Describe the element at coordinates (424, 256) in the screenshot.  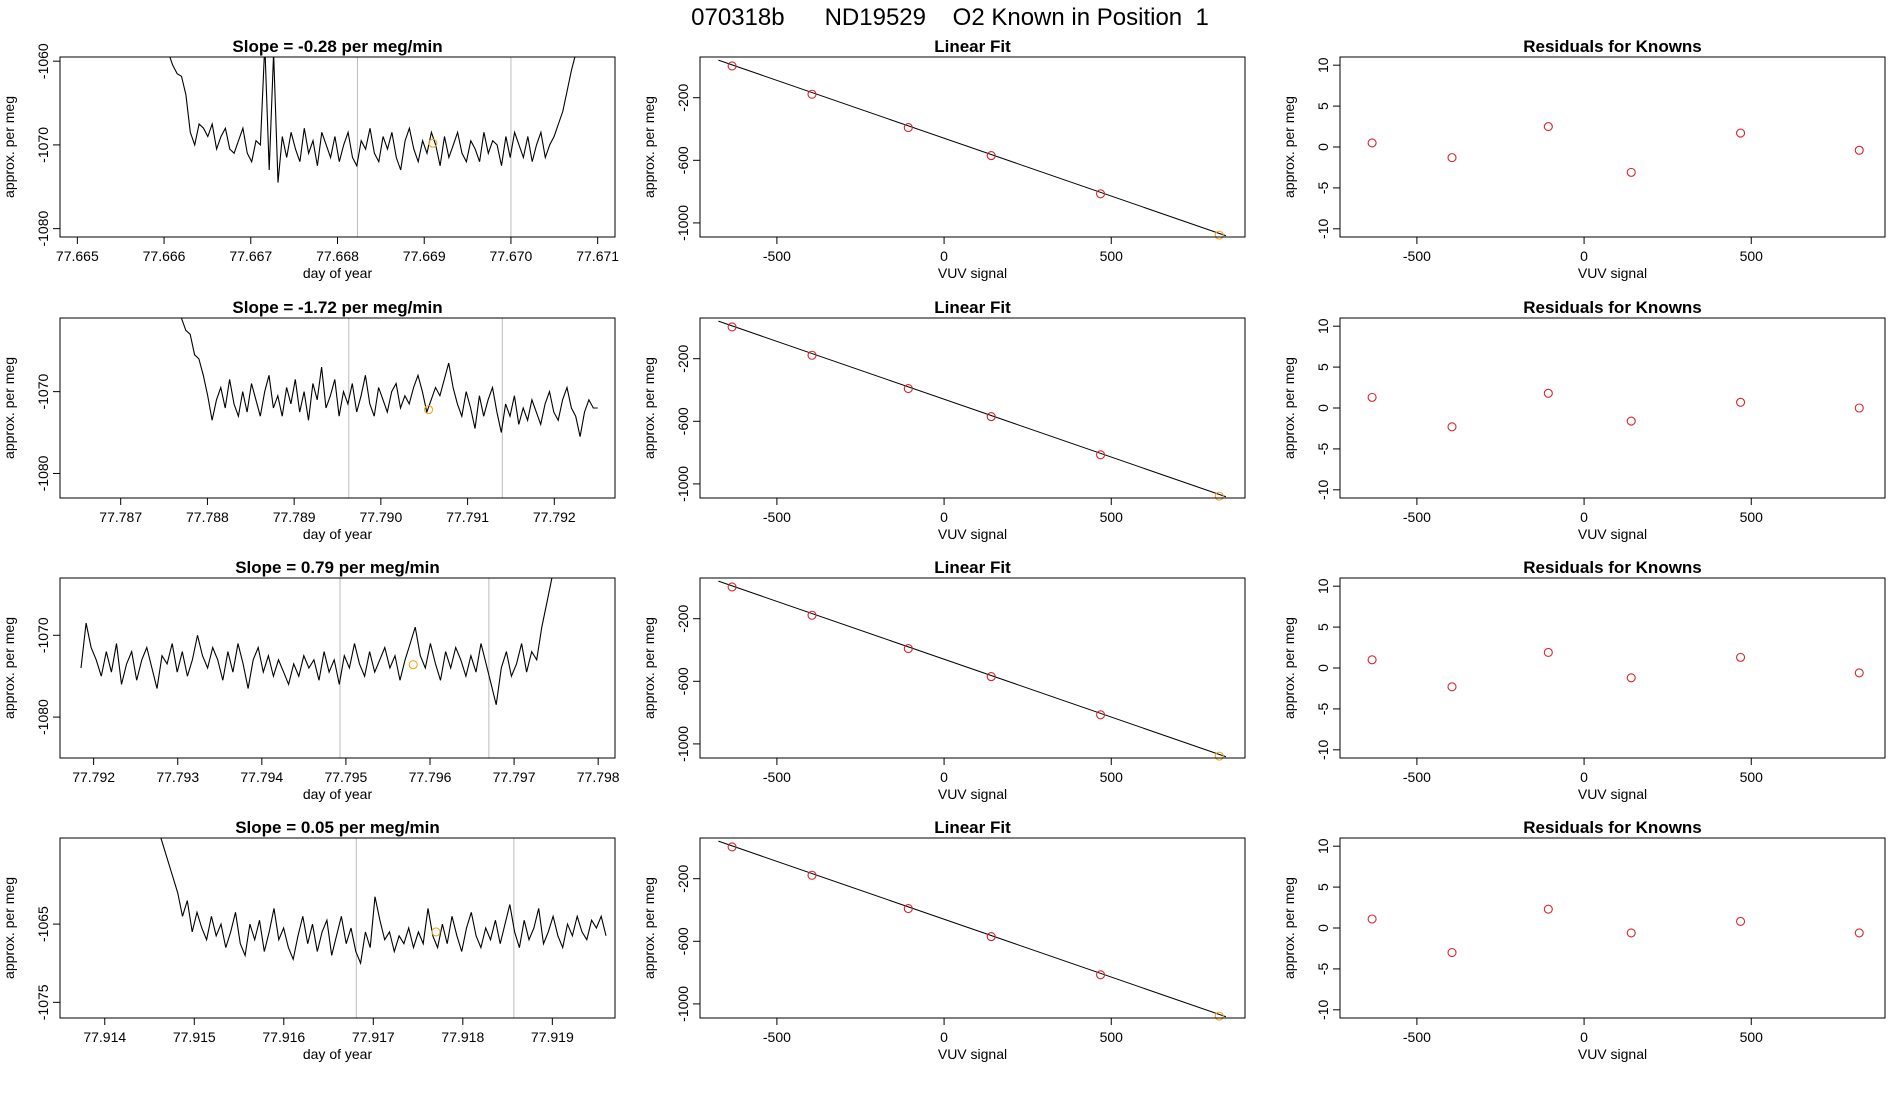
I see `x-tick-label: 77.669` at that location.